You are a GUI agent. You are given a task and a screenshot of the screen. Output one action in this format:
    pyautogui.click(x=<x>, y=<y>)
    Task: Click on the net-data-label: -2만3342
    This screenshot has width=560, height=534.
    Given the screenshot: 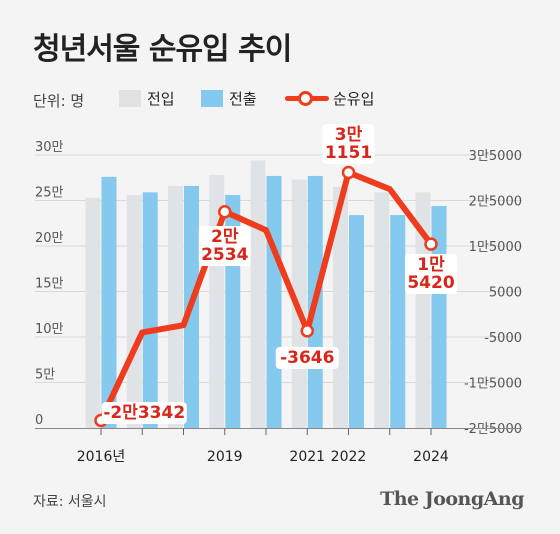 What is the action you would take?
    pyautogui.click(x=144, y=413)
    